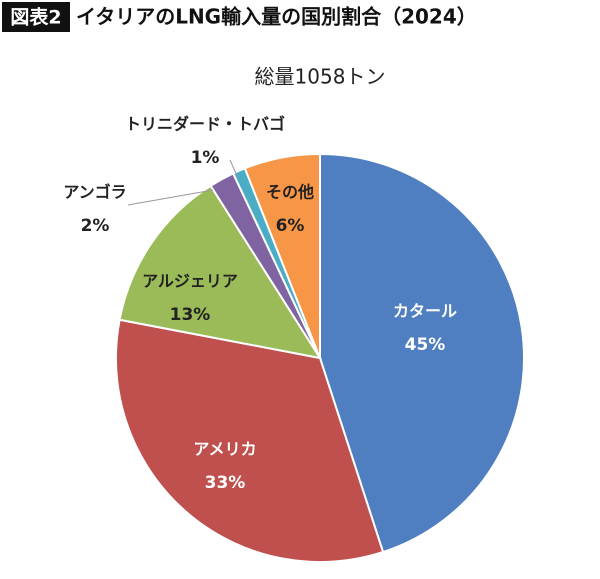 The height and width of the screenshot is (579, 600). I want to click on slice-label: アンゴラ, so click(94, 192).